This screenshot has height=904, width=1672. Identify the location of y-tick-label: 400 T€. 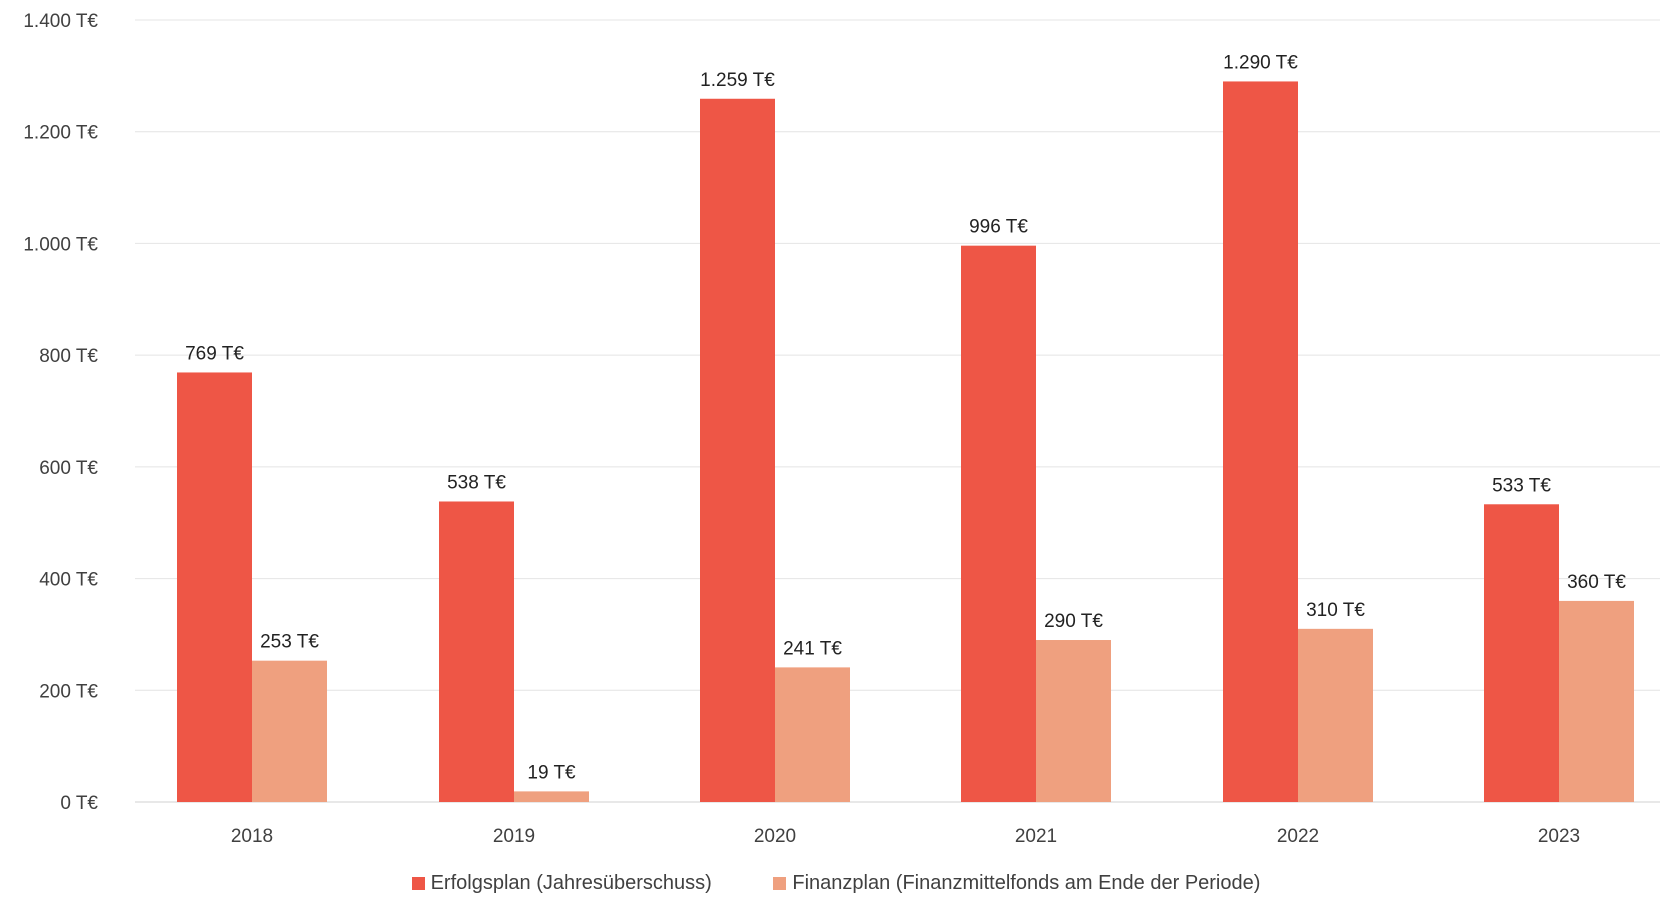
(68, 580).